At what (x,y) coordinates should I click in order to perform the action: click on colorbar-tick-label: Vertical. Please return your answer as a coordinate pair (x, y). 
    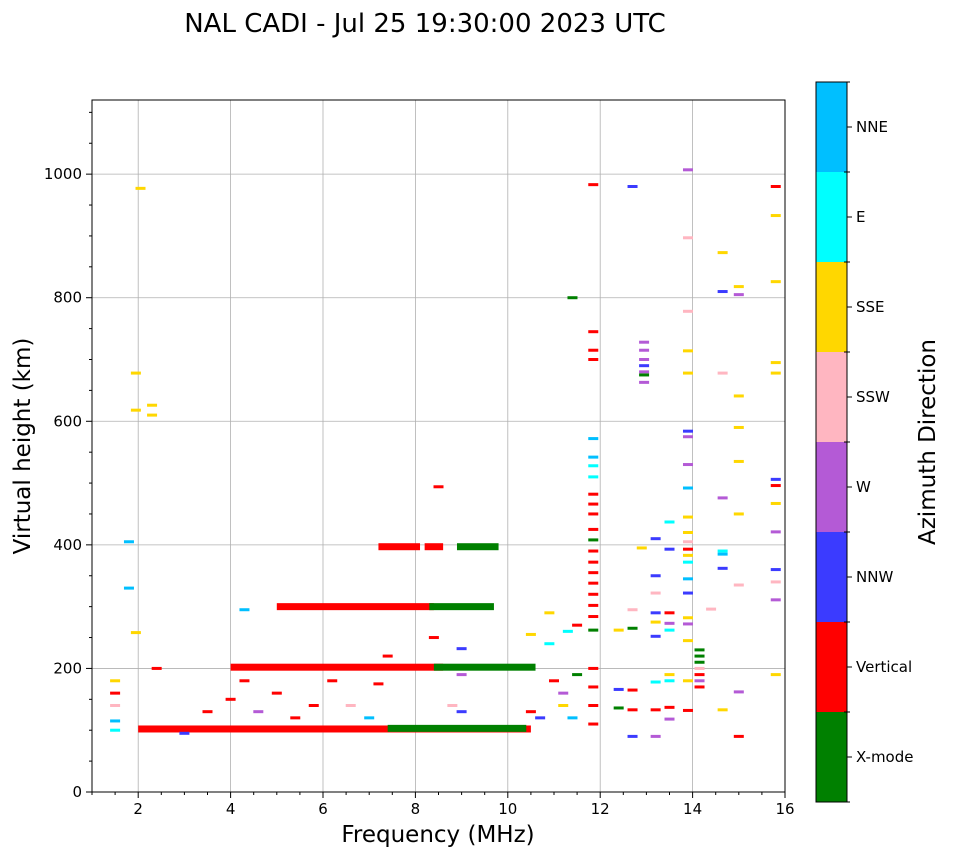
    Looking at the image, I should click on (884, 667).